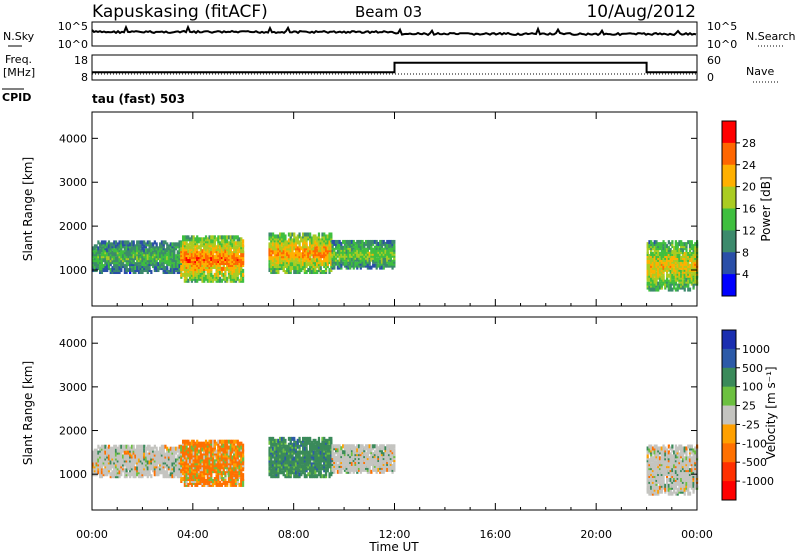  Describe the element at coordinates (84, 77) in the screenshot. I see `freq-tick-bottom: 8` at that location.